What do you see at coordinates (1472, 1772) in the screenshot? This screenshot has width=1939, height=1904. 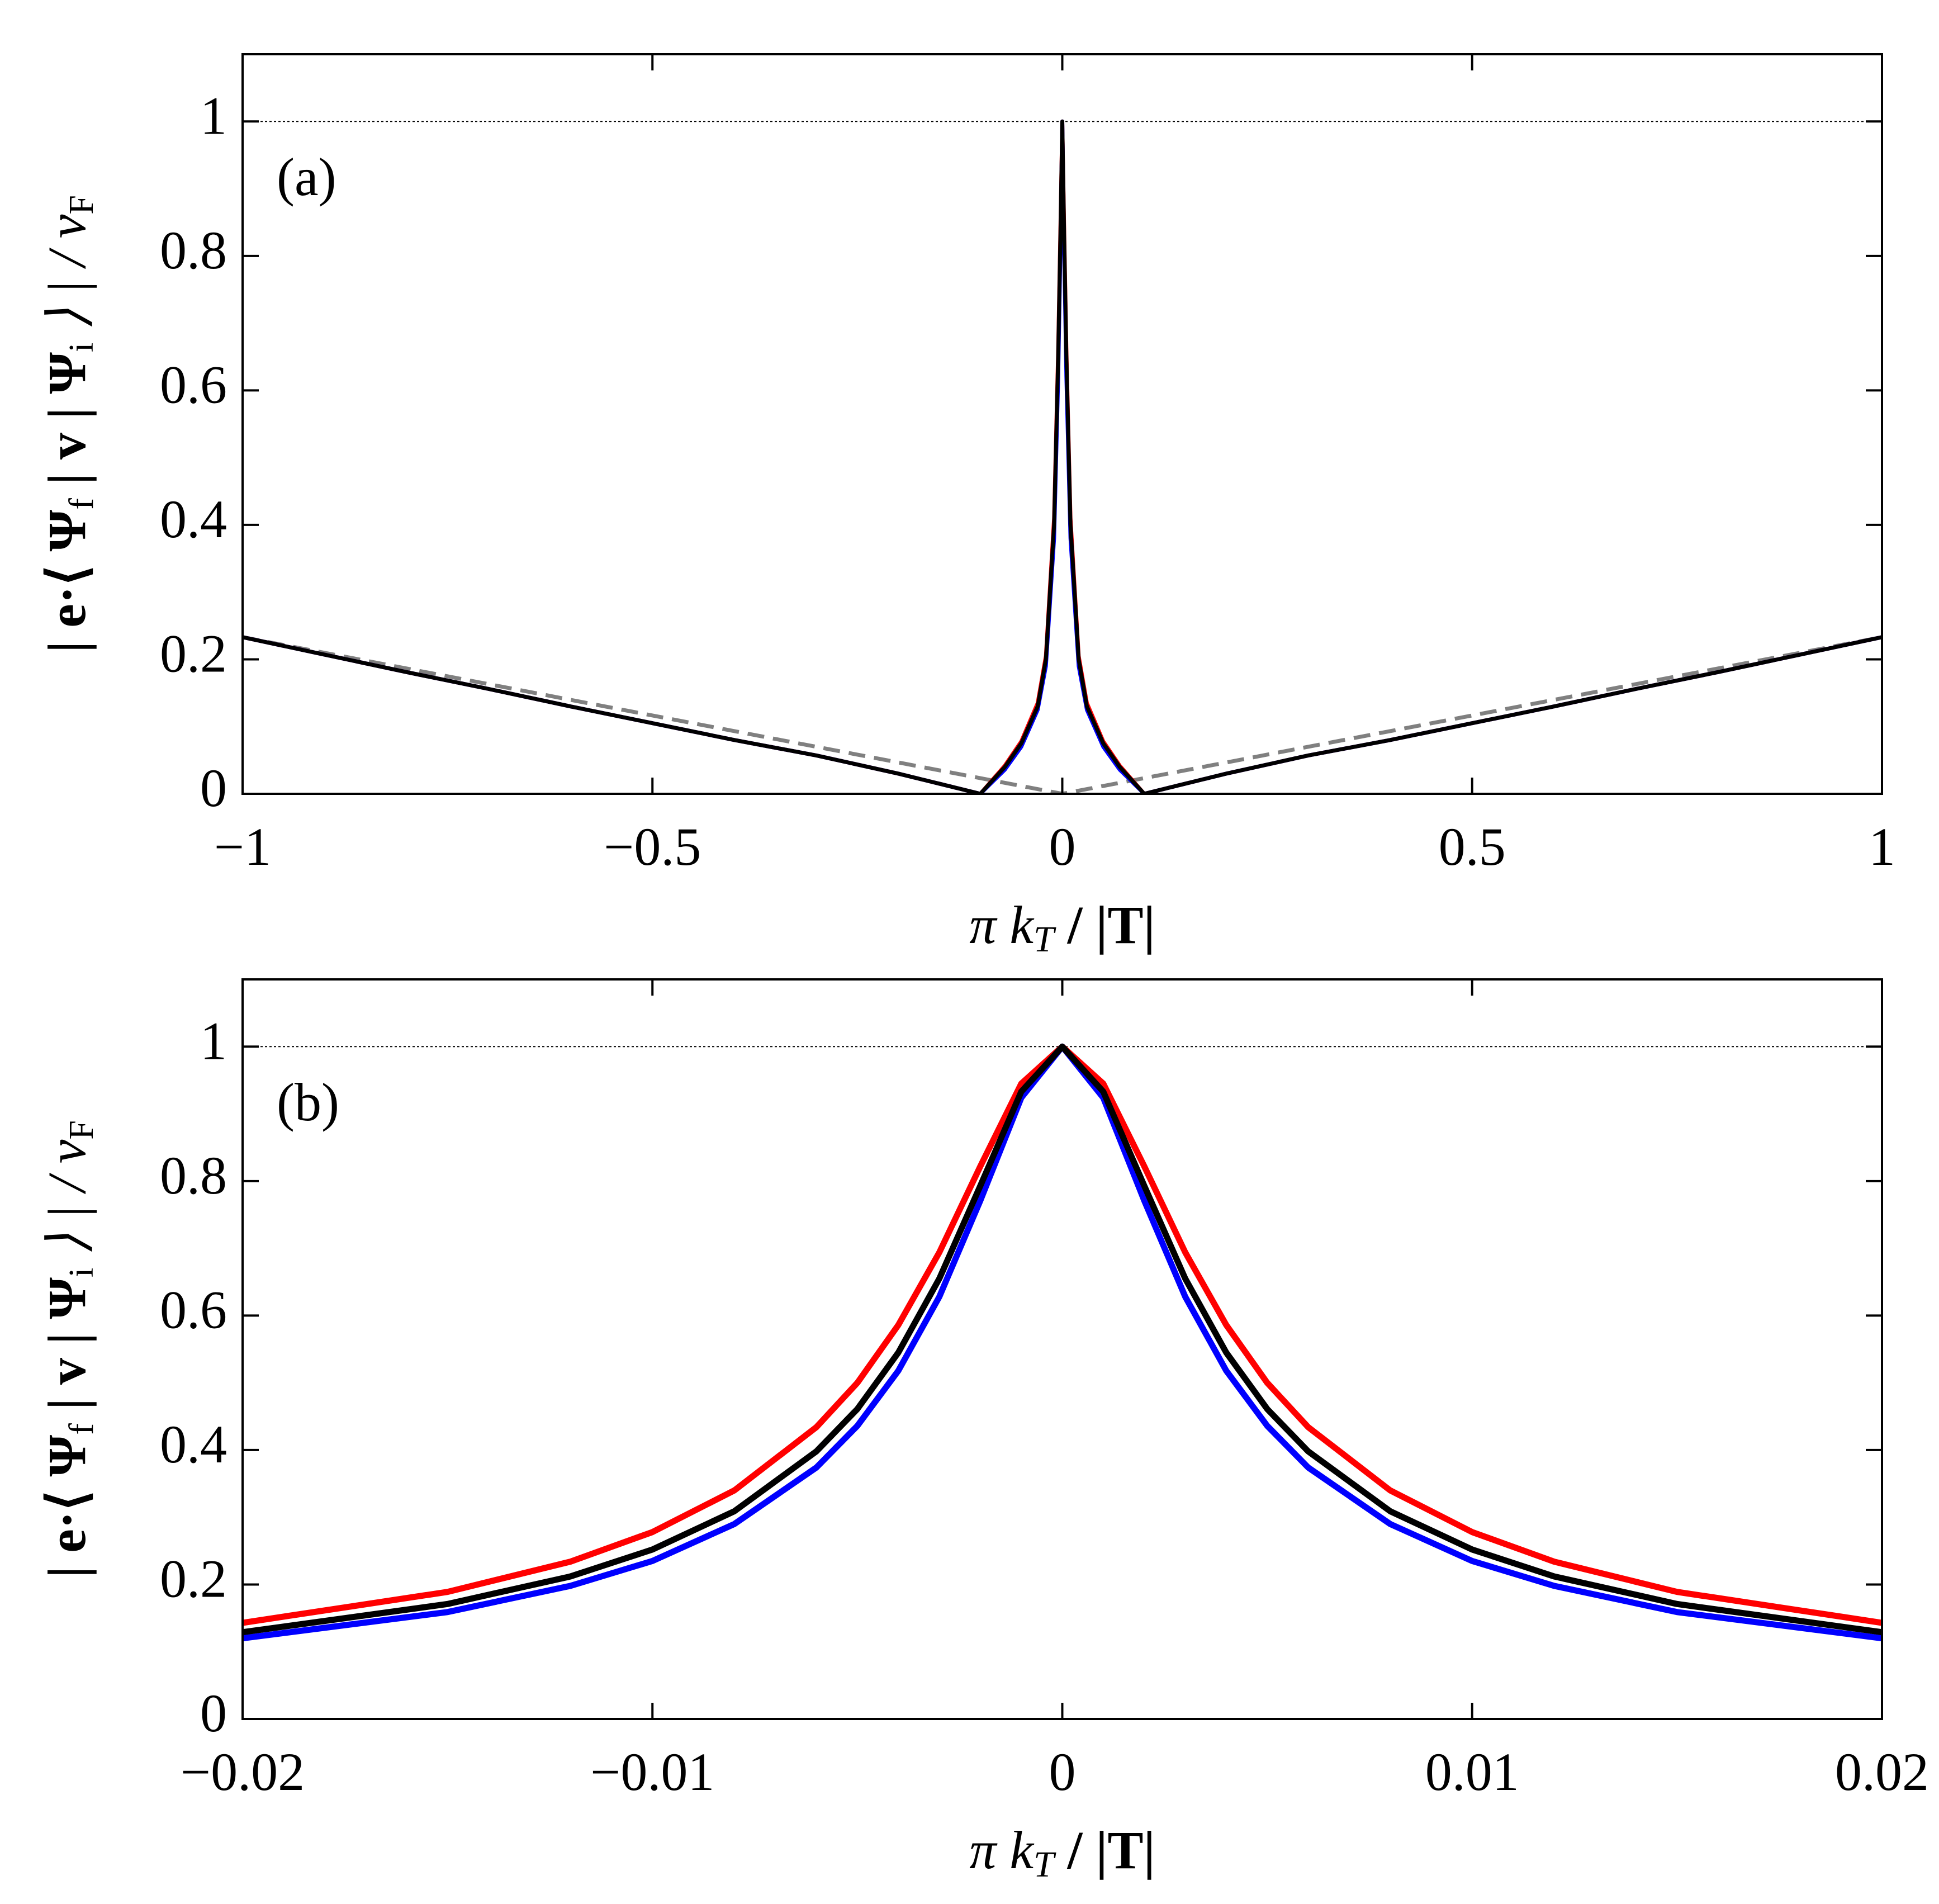 I see `x-tick-label: 0.01` at bounding box center [1472, 1772].